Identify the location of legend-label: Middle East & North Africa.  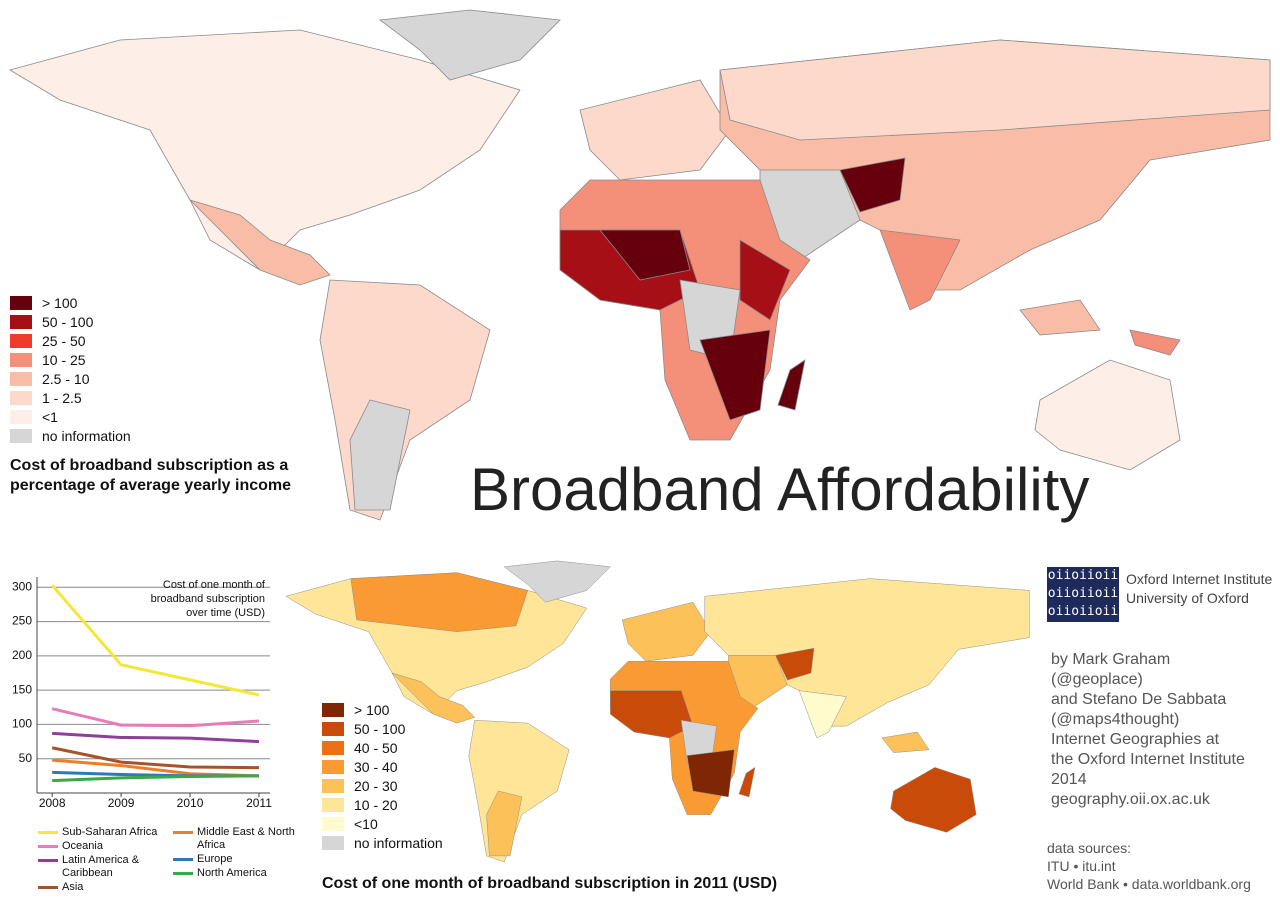
(246, 838).